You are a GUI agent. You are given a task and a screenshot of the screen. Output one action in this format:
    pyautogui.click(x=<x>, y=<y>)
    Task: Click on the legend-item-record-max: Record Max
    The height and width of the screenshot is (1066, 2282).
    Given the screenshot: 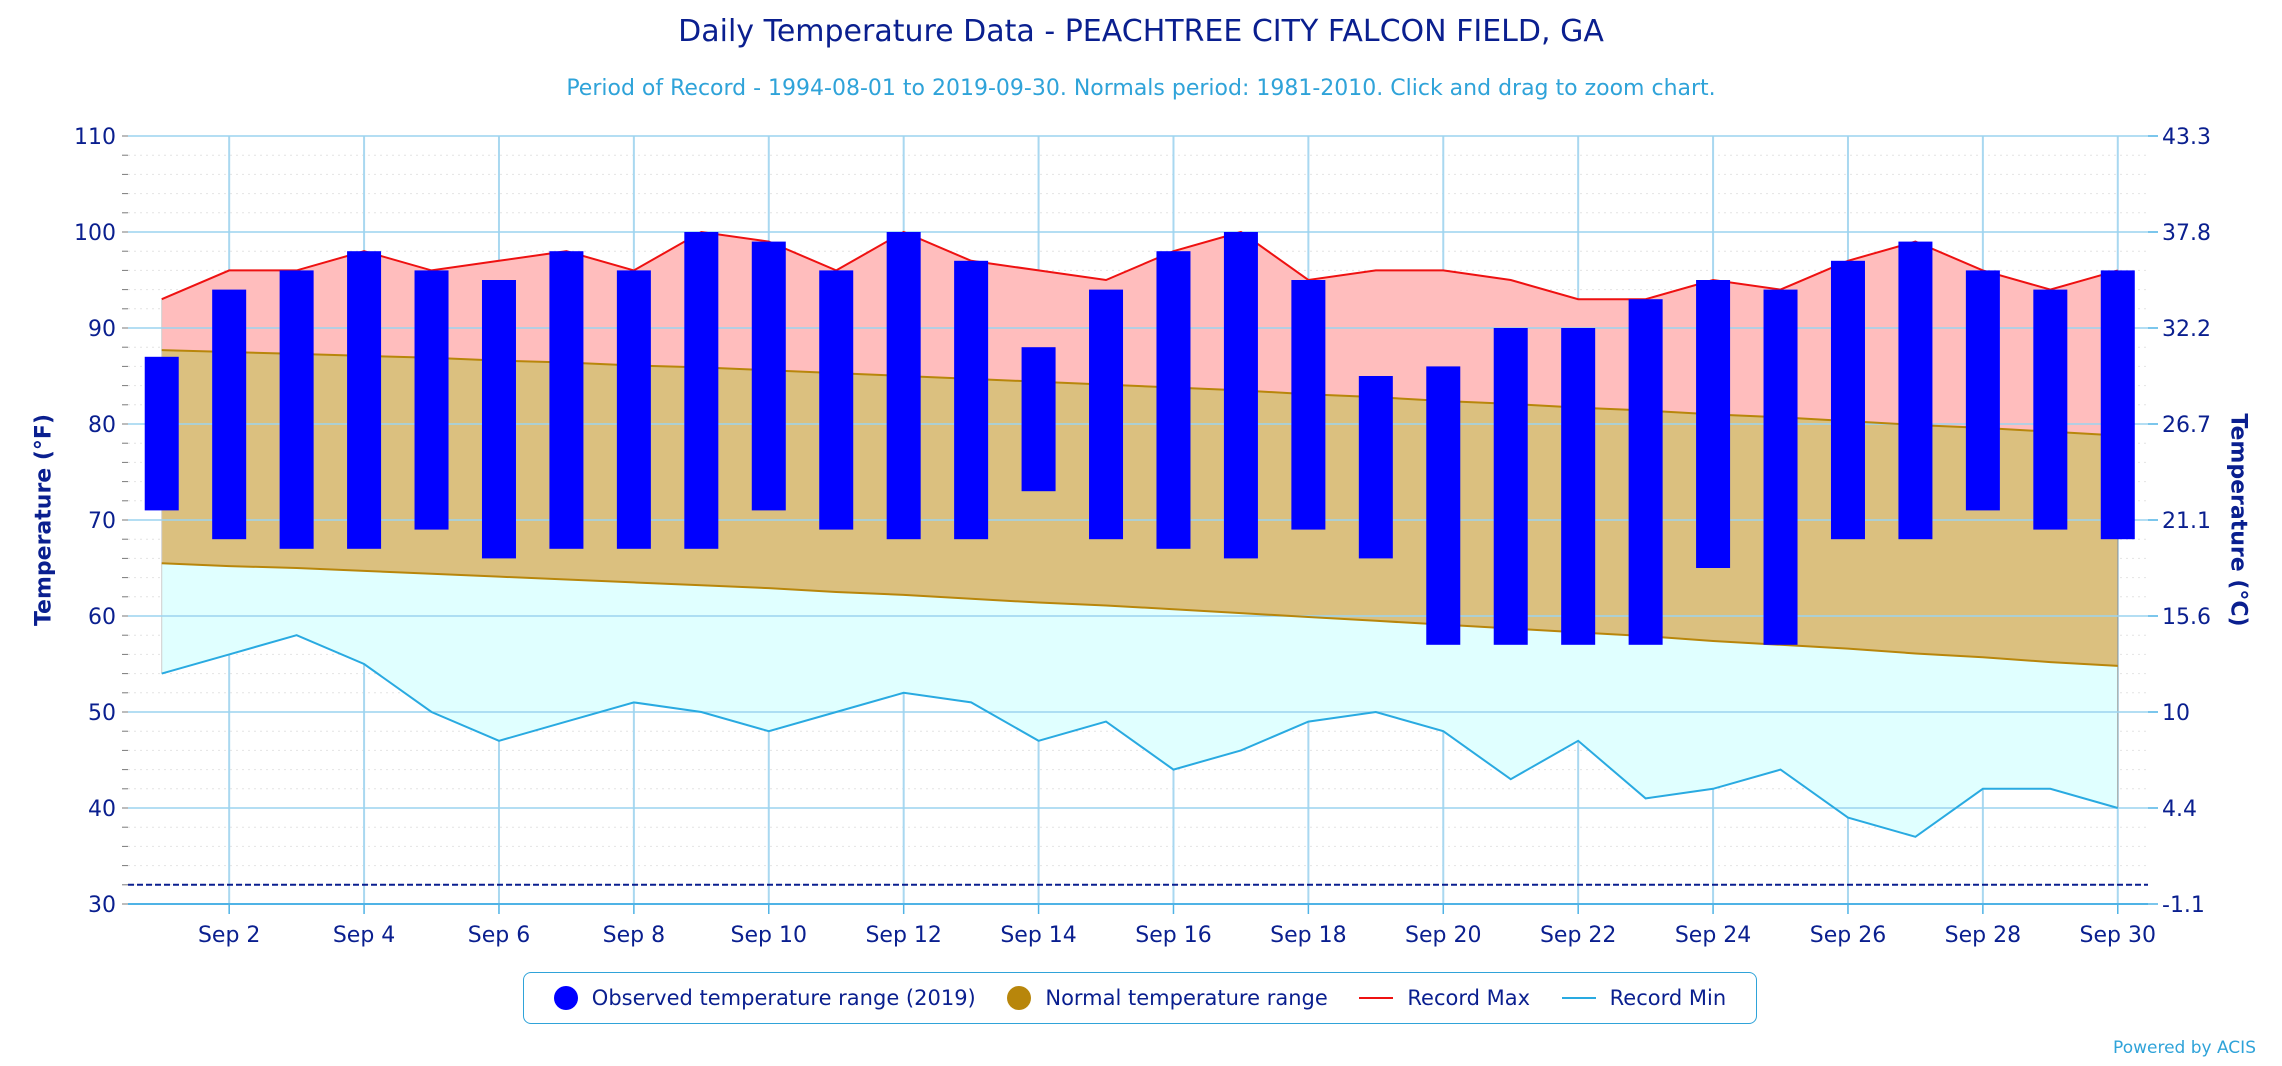 What is the action you would take?
    pyautogui.click(x=1444, y=998)
    